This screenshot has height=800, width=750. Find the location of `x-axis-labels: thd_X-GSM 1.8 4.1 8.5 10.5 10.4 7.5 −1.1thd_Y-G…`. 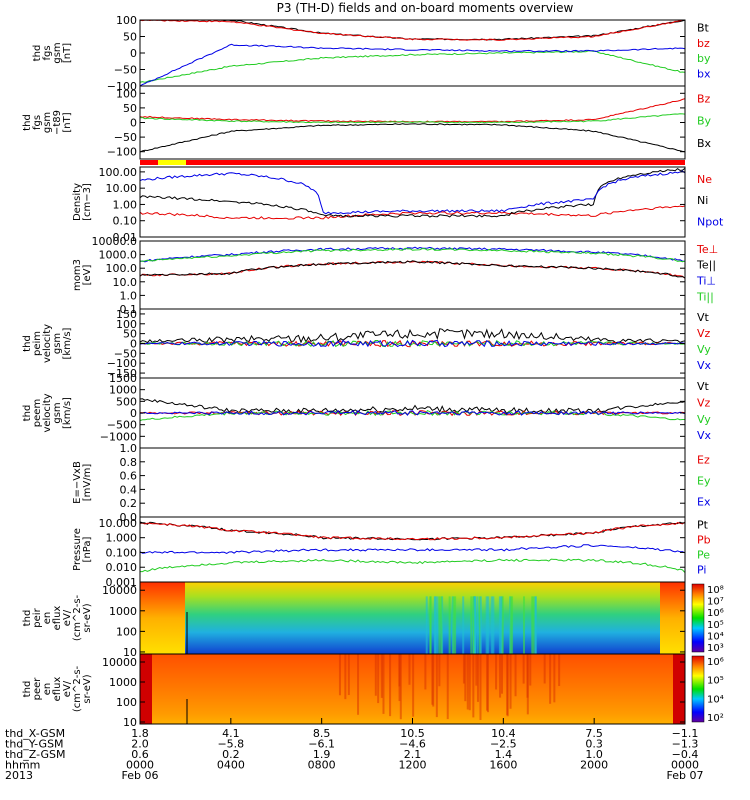

x-axis-labels: thd_X-GSM 1.8 4.1 8.5 10.5 10.4 7.5 −1.1thd_Y-G… is located at coordinates (354, 750).